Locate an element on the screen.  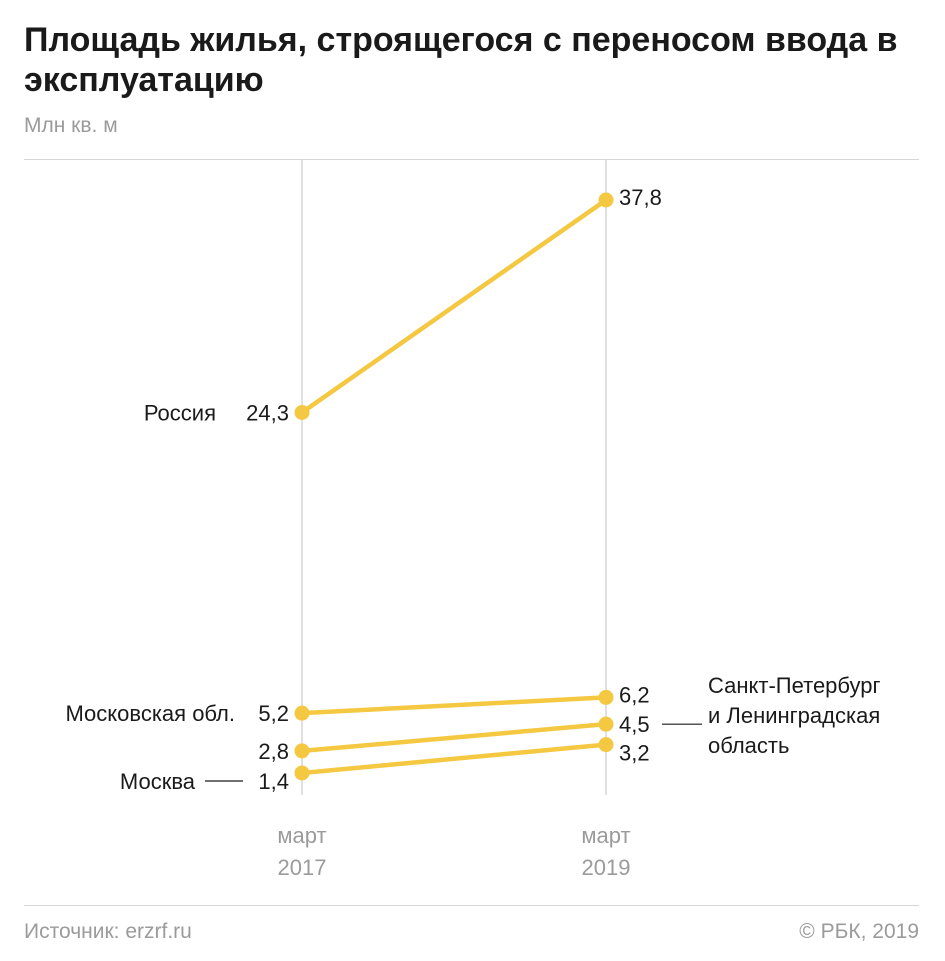
x-tick-label: 2017 is located at coordinates (302, 867).